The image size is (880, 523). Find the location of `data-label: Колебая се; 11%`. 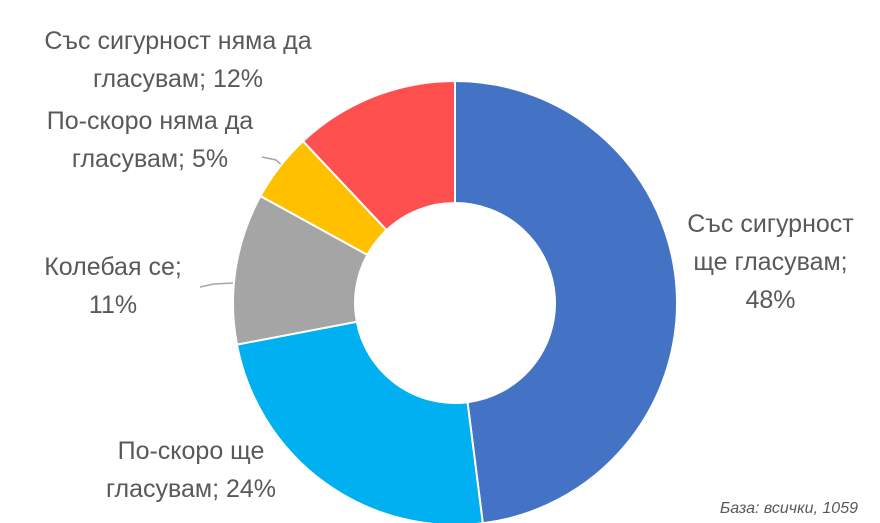

data-label: Колебая се; 11% is located at coordinates (113, 286).